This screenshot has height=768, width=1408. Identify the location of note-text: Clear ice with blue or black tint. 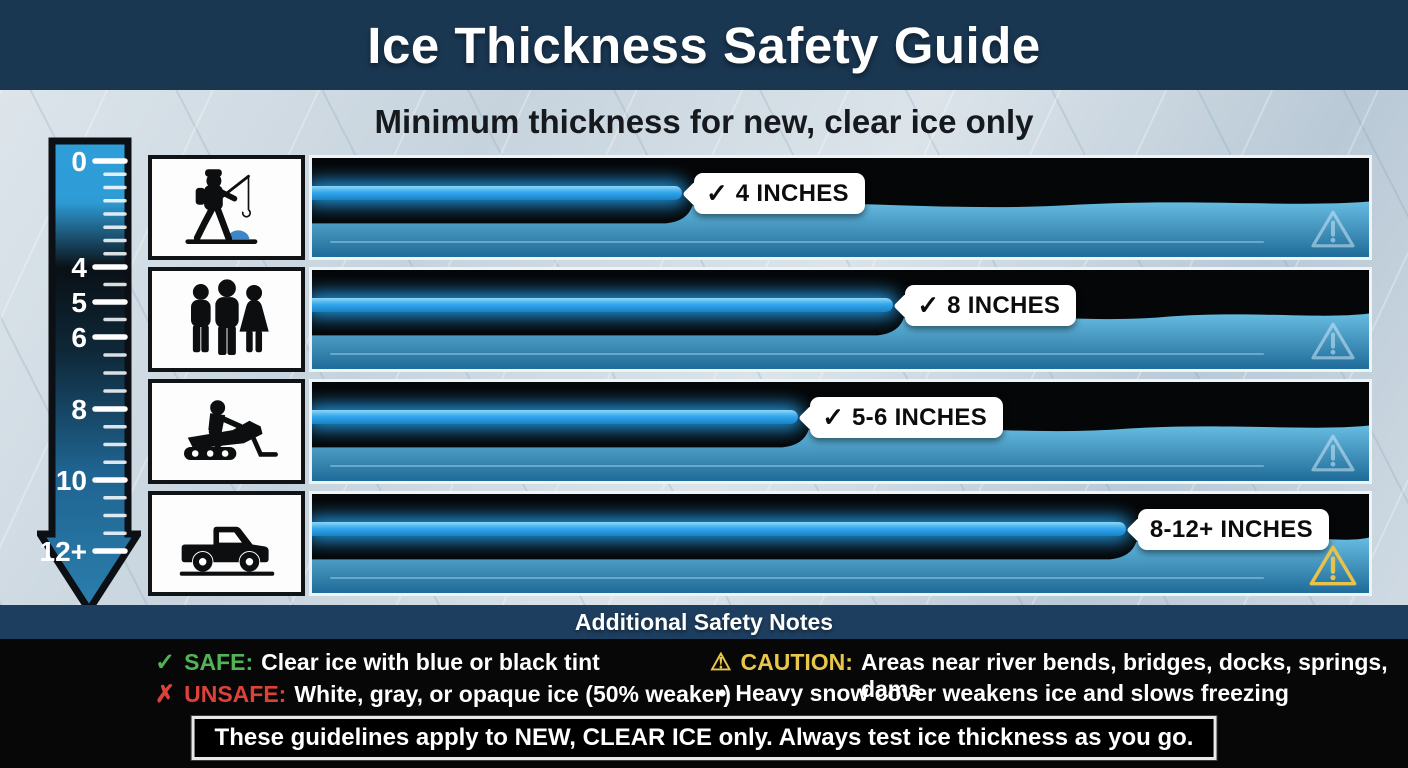
(430, 662).